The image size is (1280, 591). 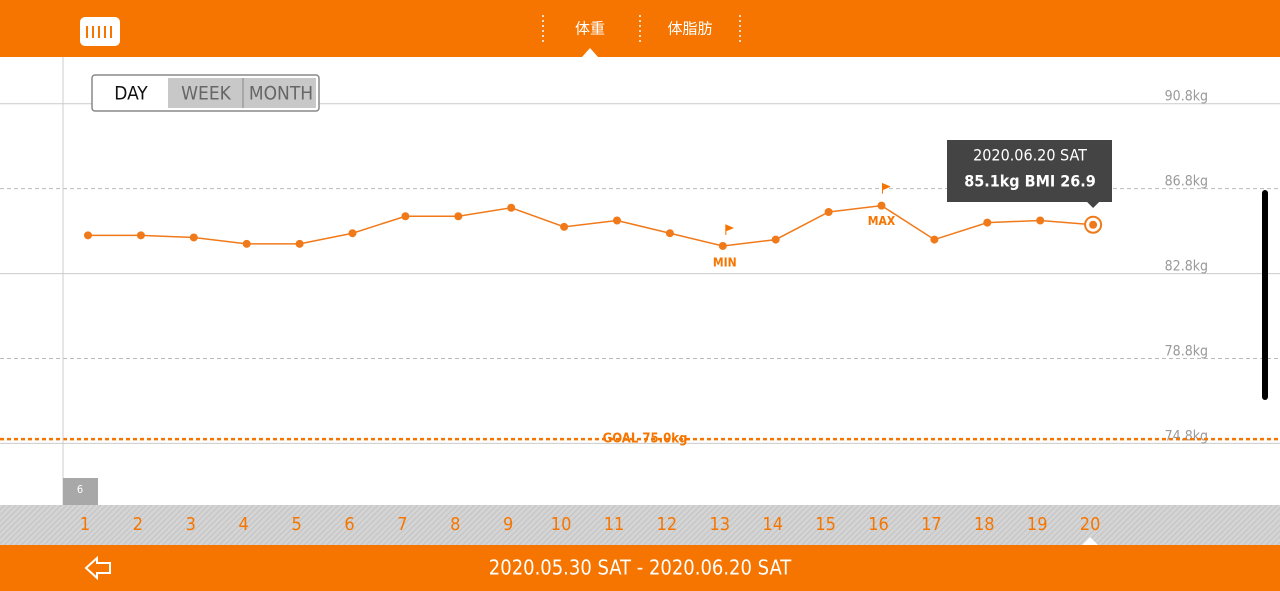 I want to click on x-tick-label: 10, so click(x=561, y=524).